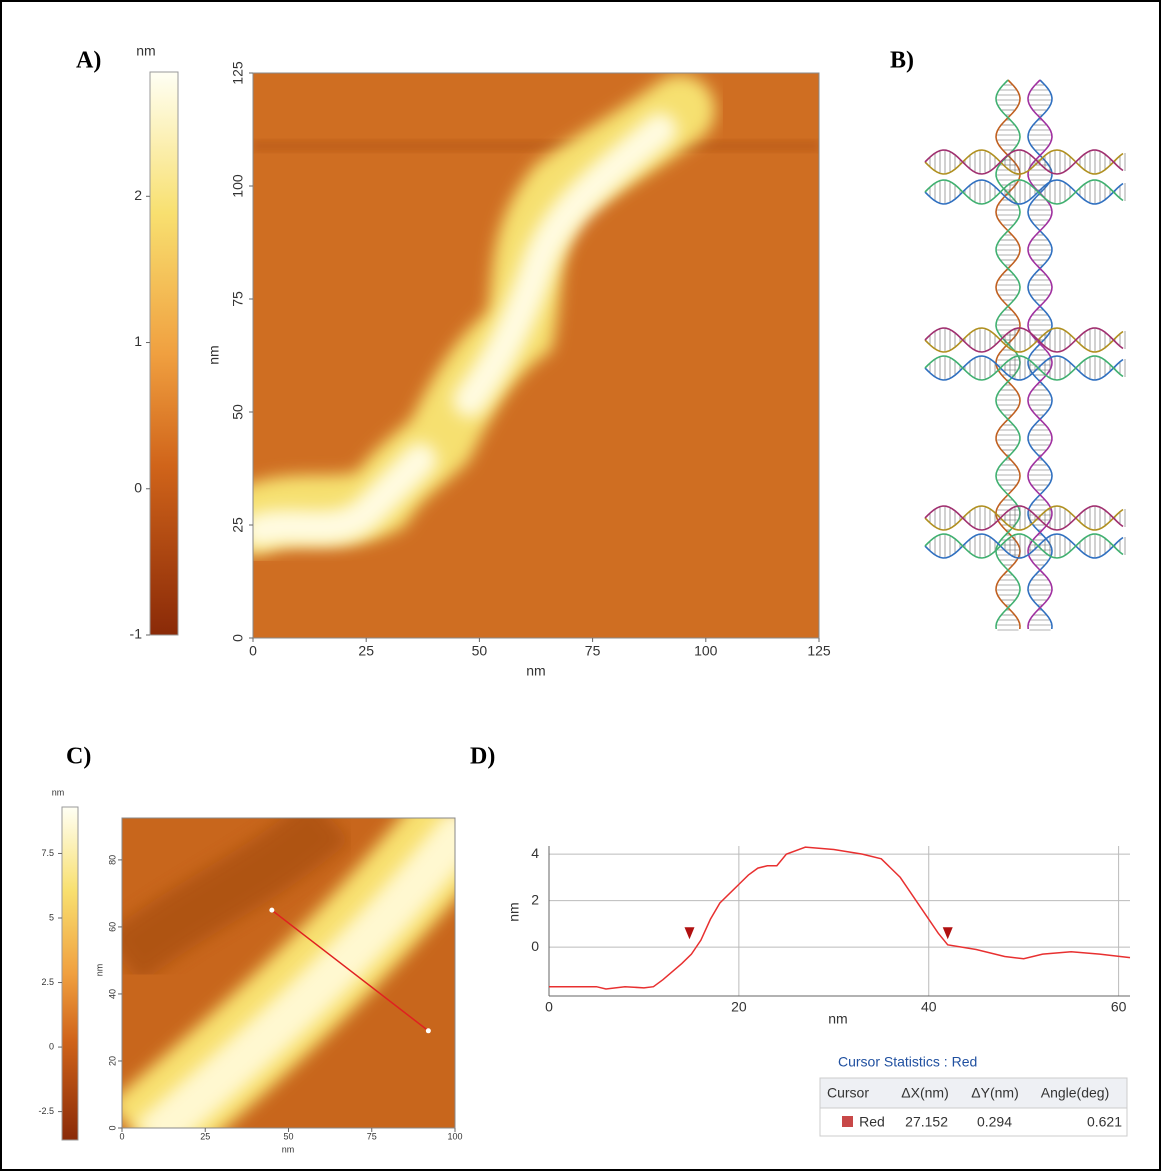 The image size is (1161, 1176). Describe the element at coordinates (907, 1062) in the screenshot. I see `table-title: Cursor Statistics : Red` at that location.